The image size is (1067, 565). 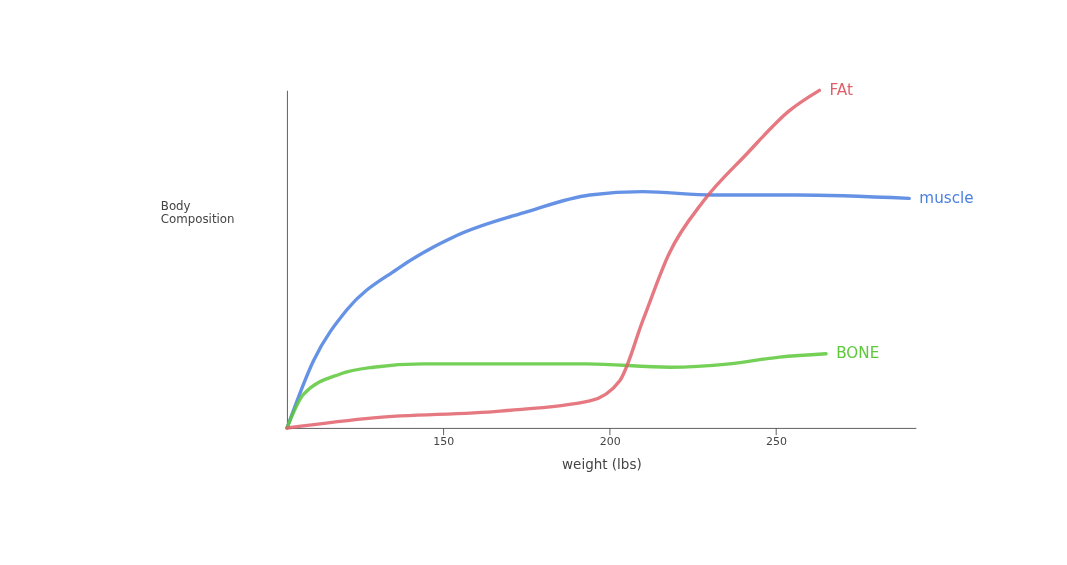 I want to click on x-tick-label: 200, so click(x=610, y=442).